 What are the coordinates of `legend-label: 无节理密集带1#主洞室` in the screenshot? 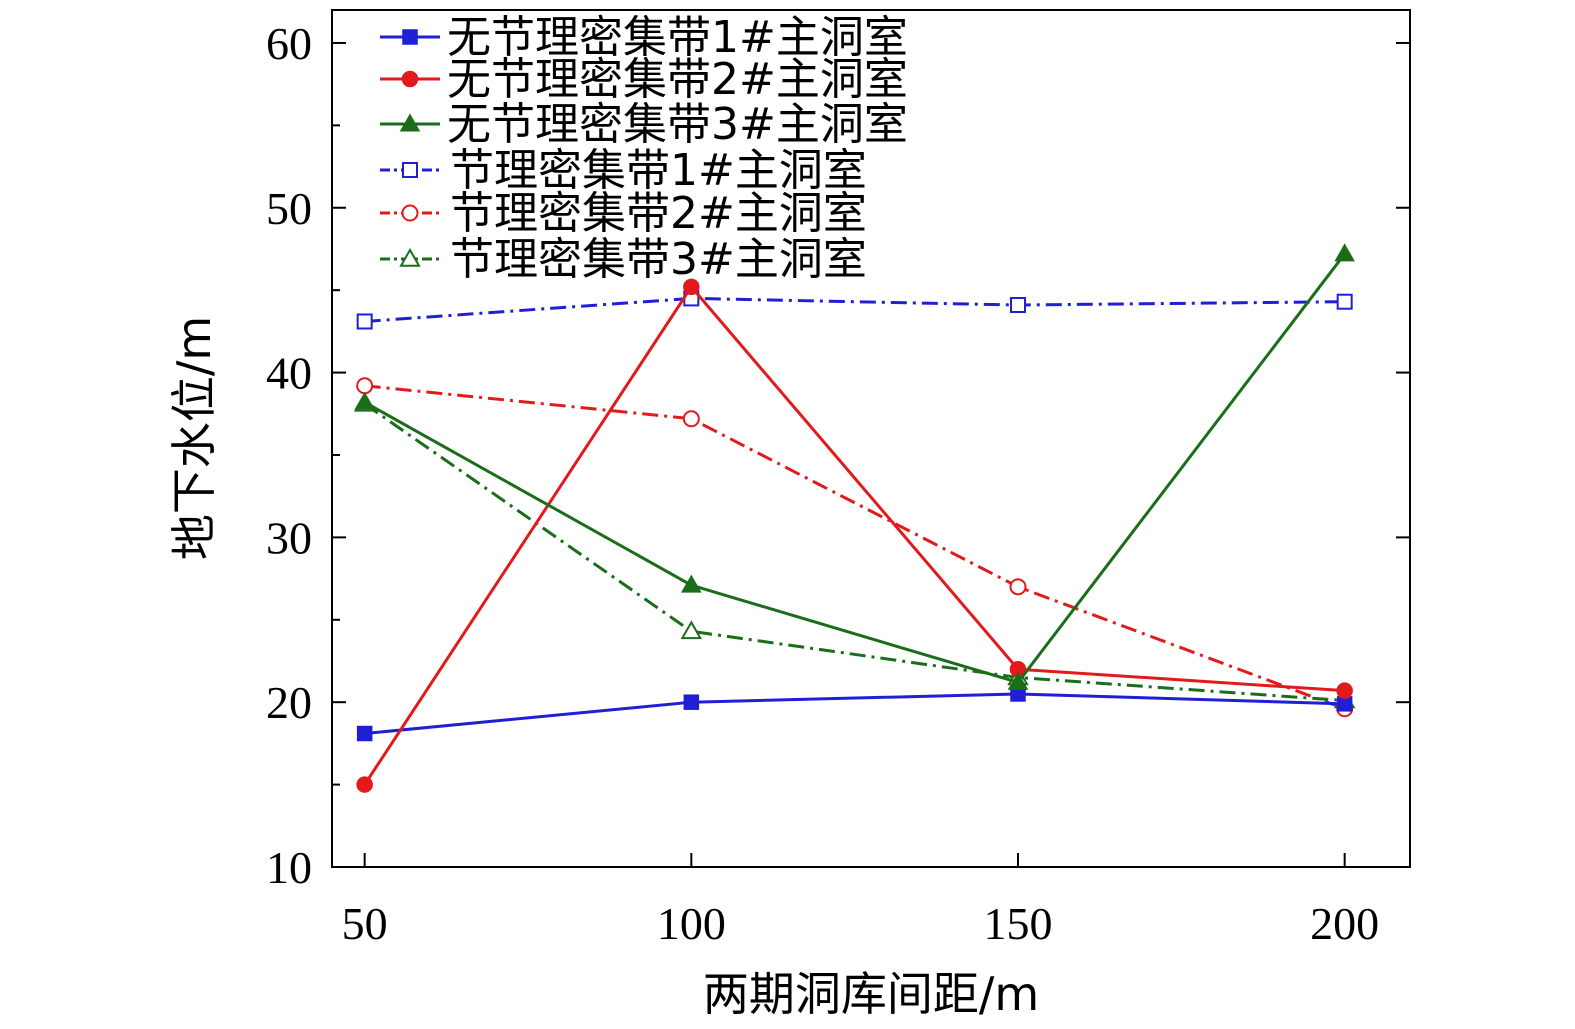 It's located at (677, 37).